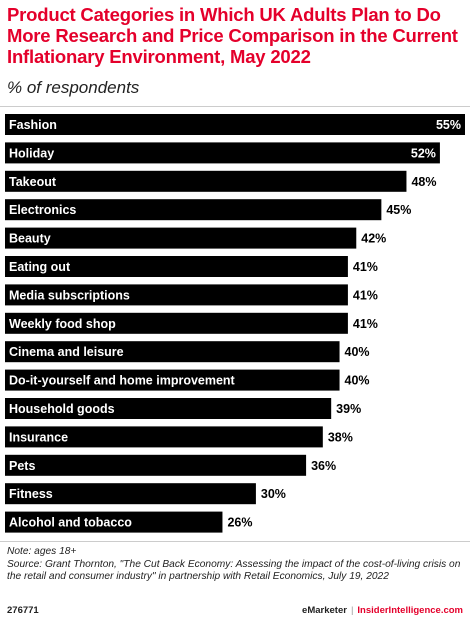 The image size is (470, 623). I want to click on category-label: Holiday, so click(31, 153).